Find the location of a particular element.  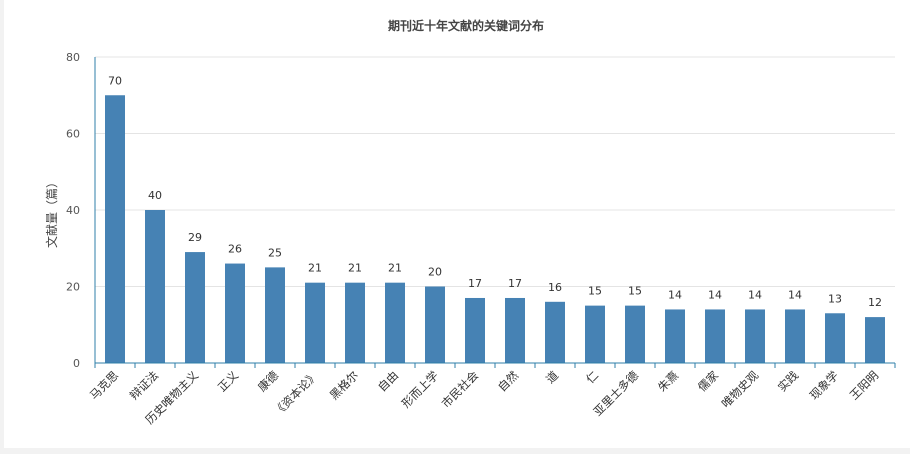

x-tick-label: 王阳明 is located at coordinates (864, 385).